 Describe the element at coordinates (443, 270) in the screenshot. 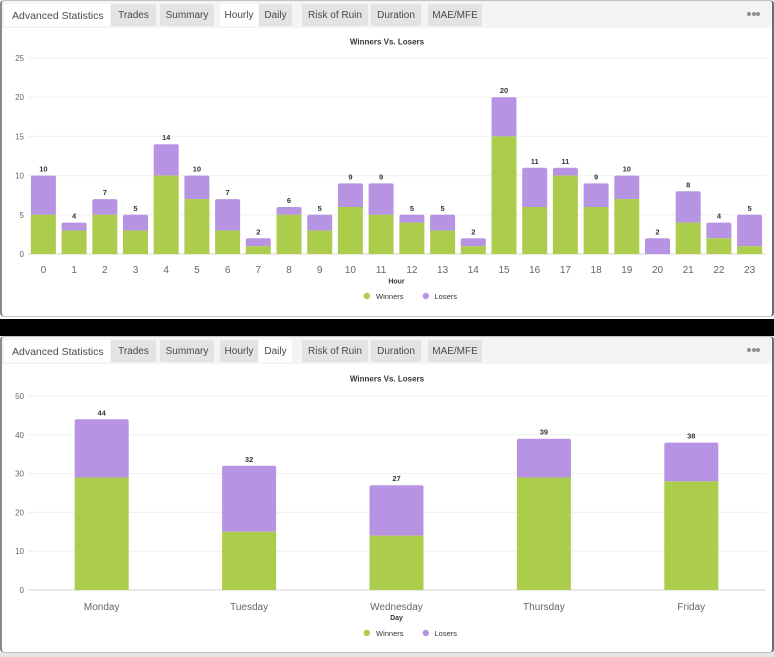

I see `svg-text: 13` at that location.